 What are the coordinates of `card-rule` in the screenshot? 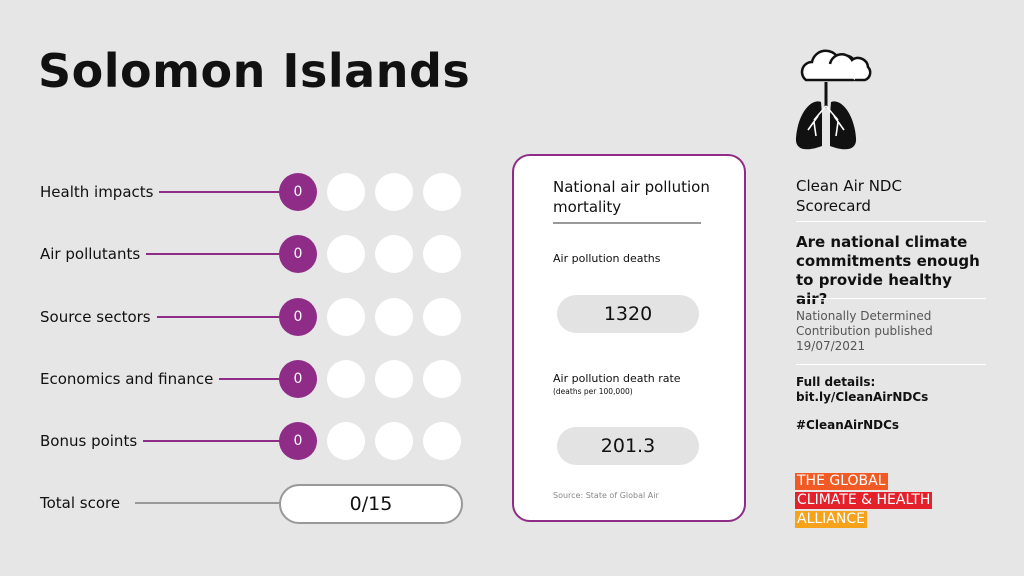 It's located at (627, 223).